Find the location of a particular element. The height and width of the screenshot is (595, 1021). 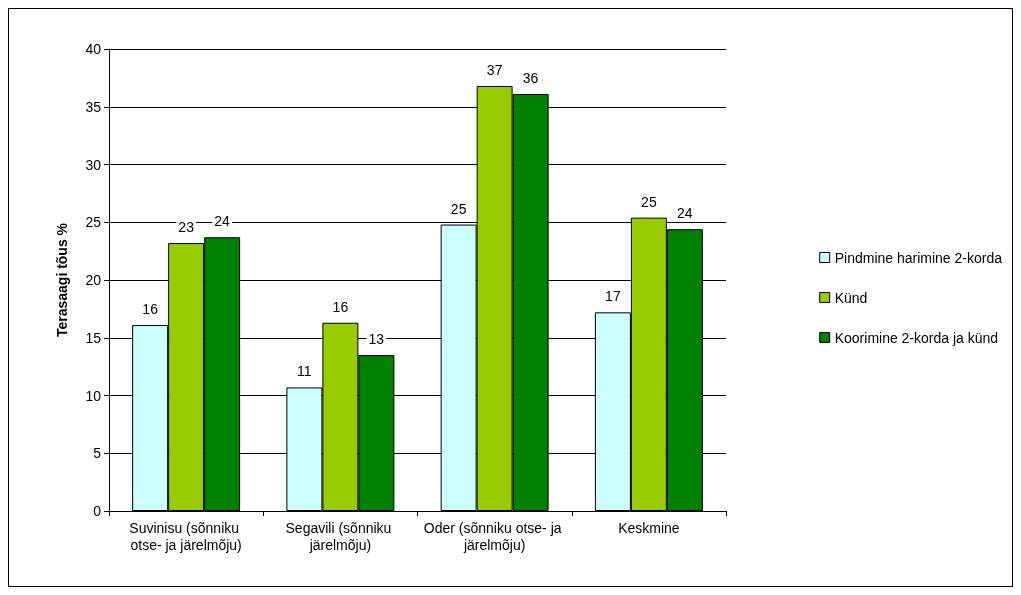

data-label: 11 is located at coordinates (304, 371).